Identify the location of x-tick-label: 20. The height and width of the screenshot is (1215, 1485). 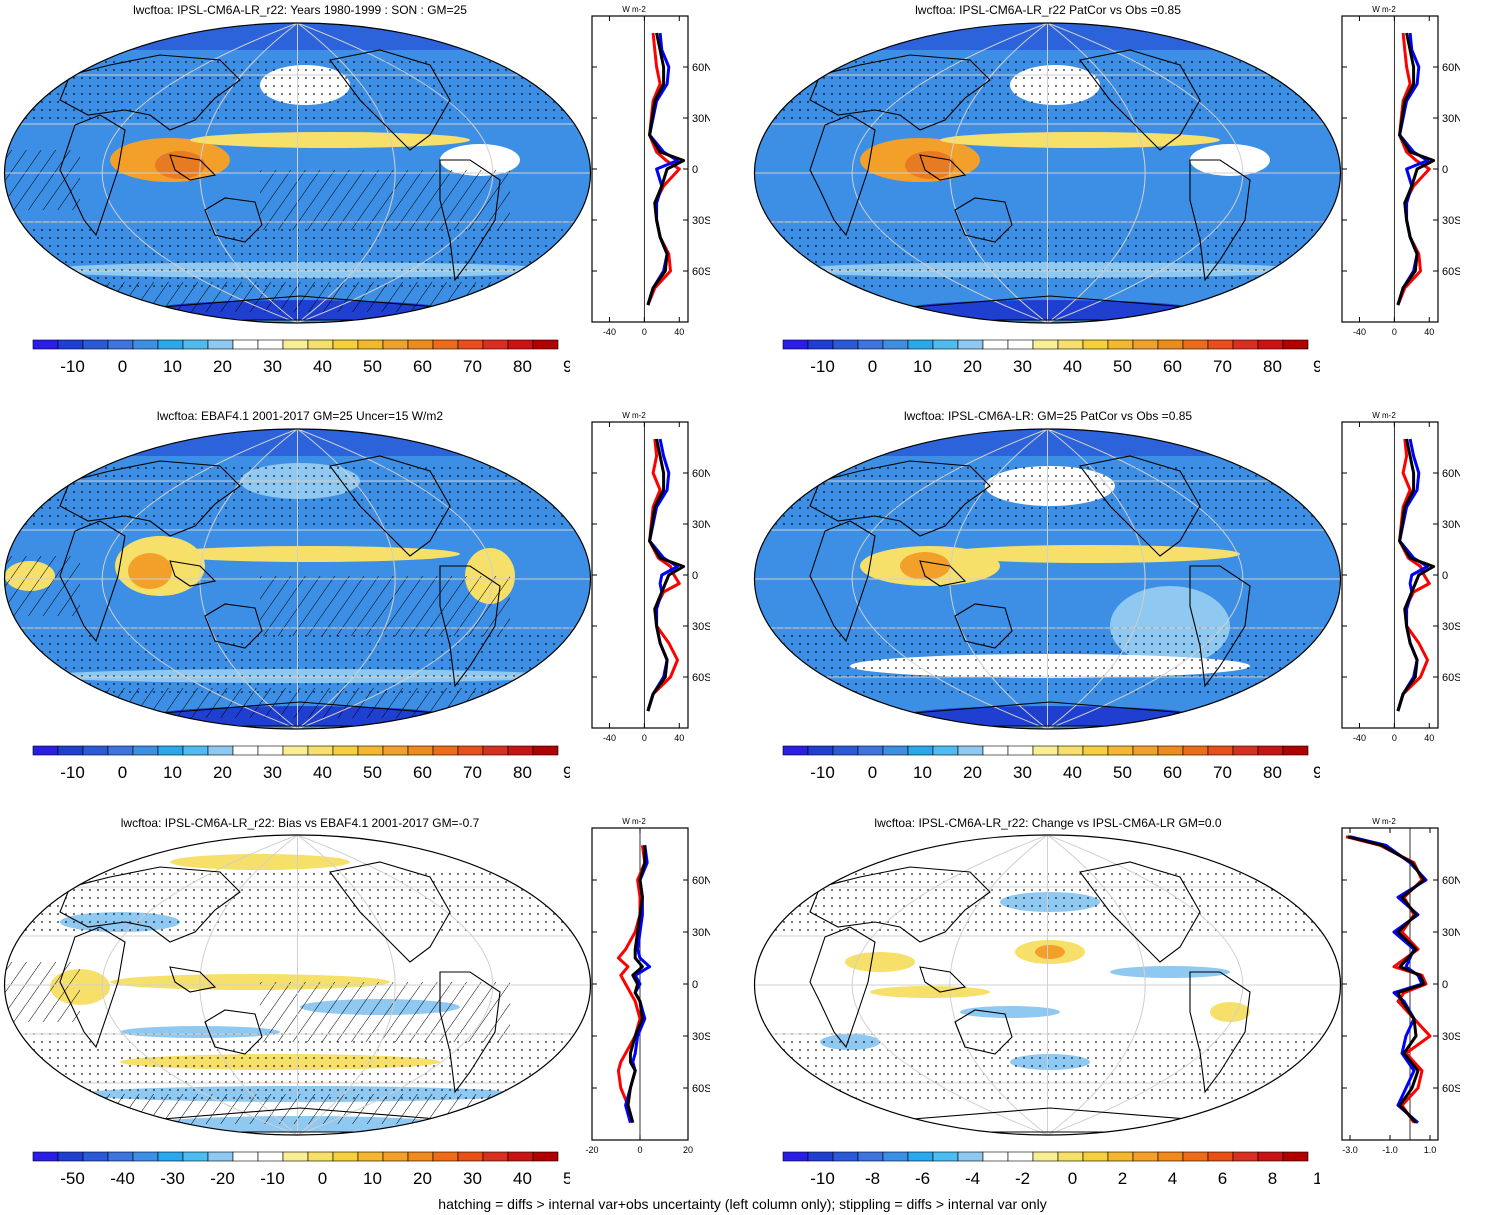
(688, 1150).